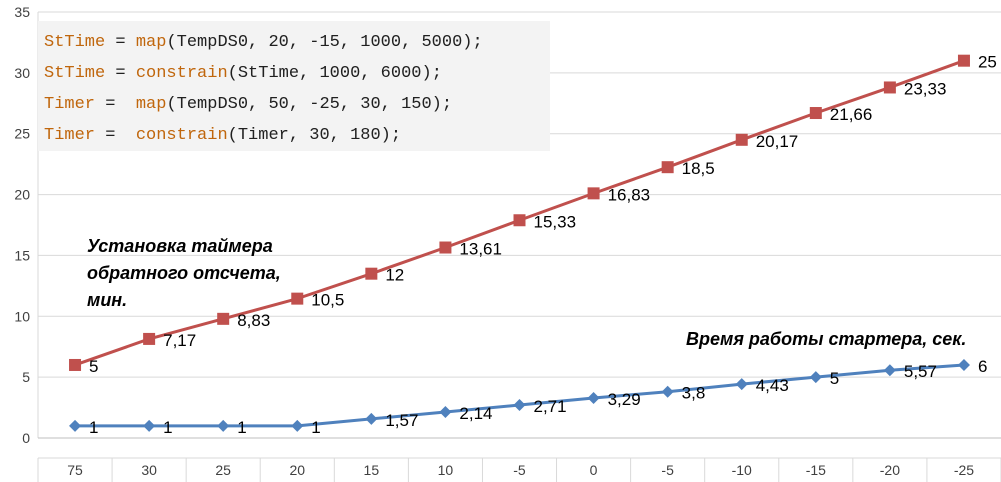 Image resolution: width=1001 pixels, height=482 pixels. I want to click on code-line: Timer = constrain(Timer, 30, 180);, so click(297, 135).